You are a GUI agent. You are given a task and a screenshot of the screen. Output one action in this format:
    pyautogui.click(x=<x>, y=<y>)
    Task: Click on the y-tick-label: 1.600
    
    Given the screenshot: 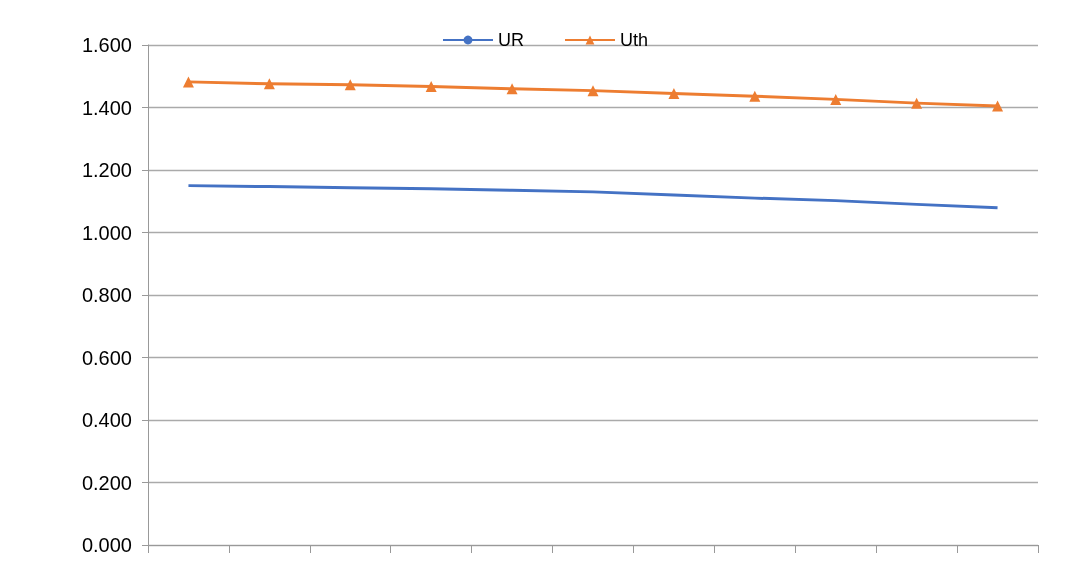 What is the action you would take?
    pyautogui.click(x=106, y=45)
    